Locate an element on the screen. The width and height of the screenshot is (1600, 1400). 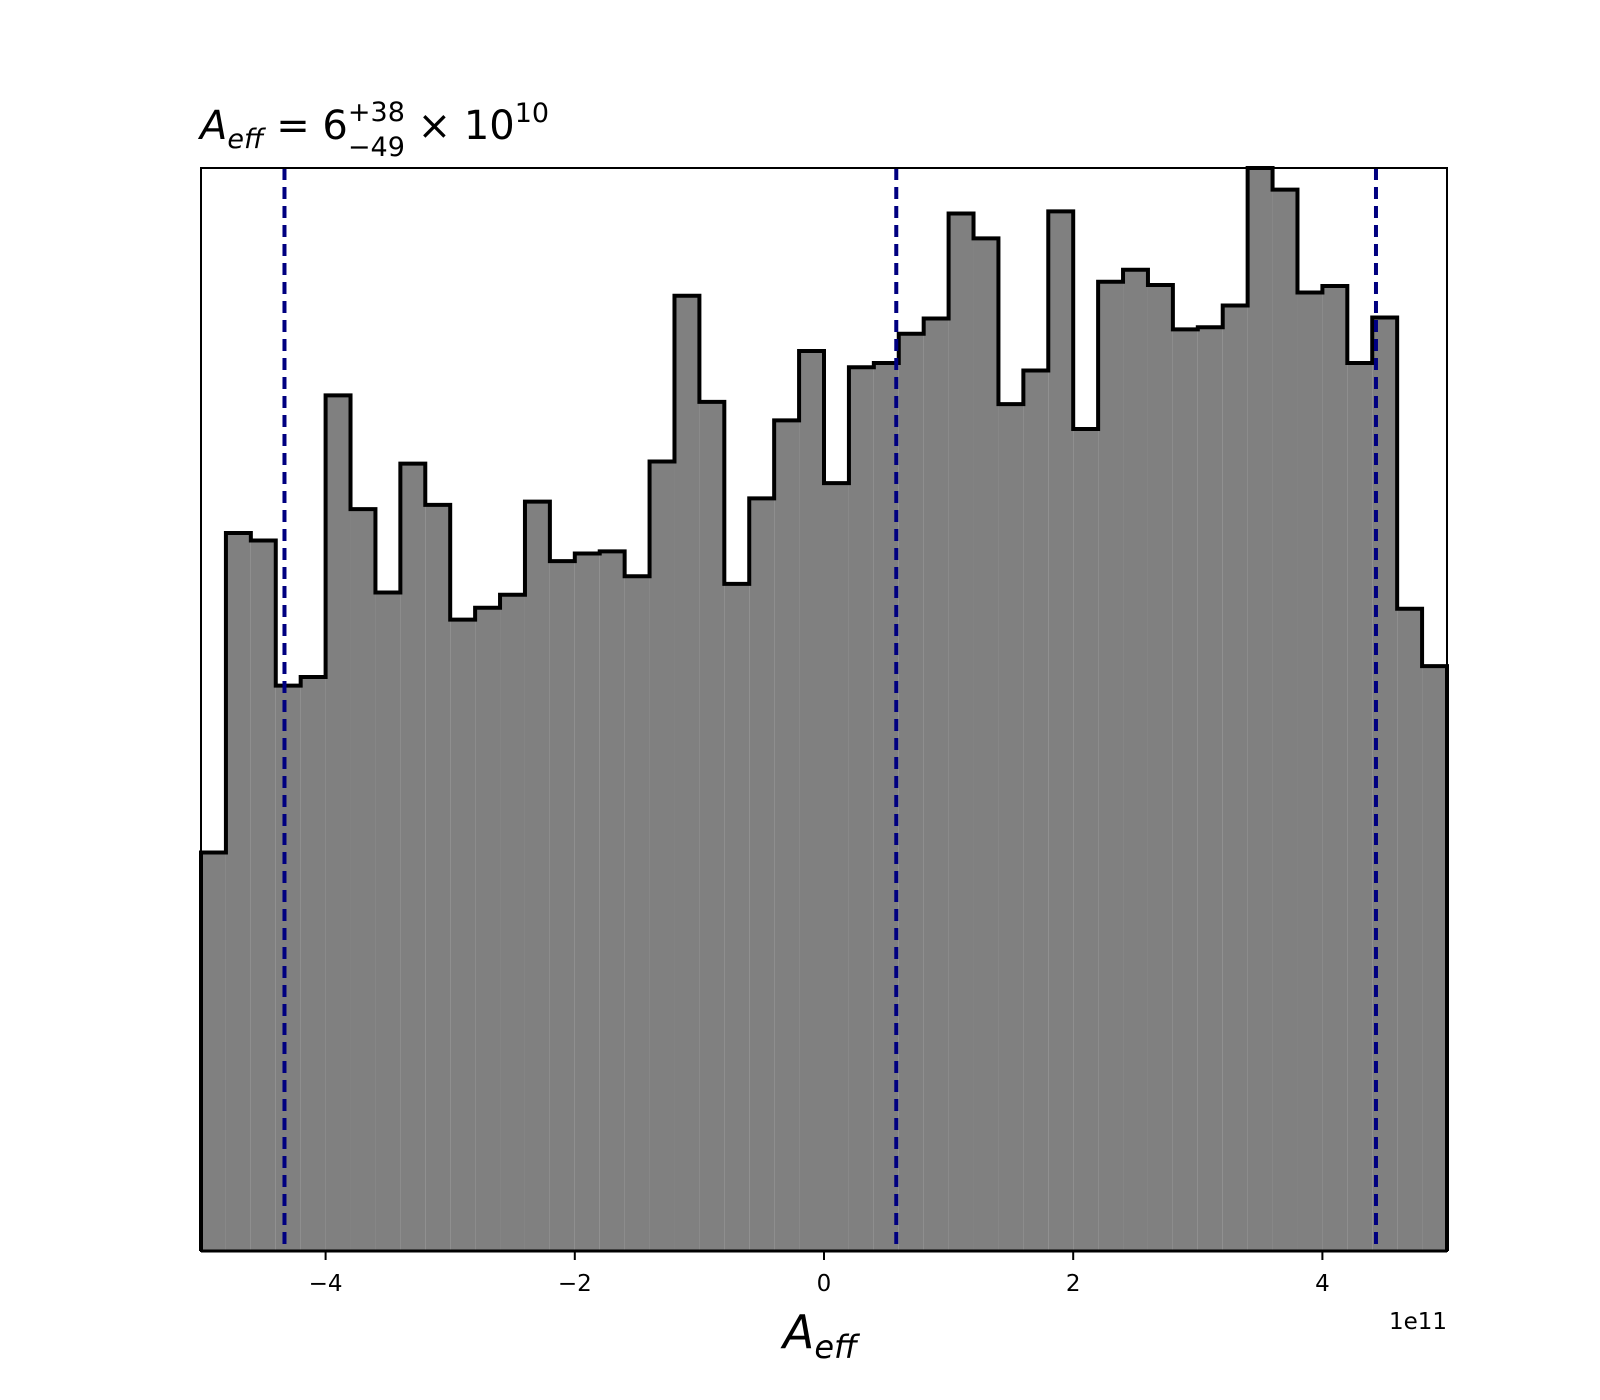
title-equals: = 6 is located at coordinates (305, 126).